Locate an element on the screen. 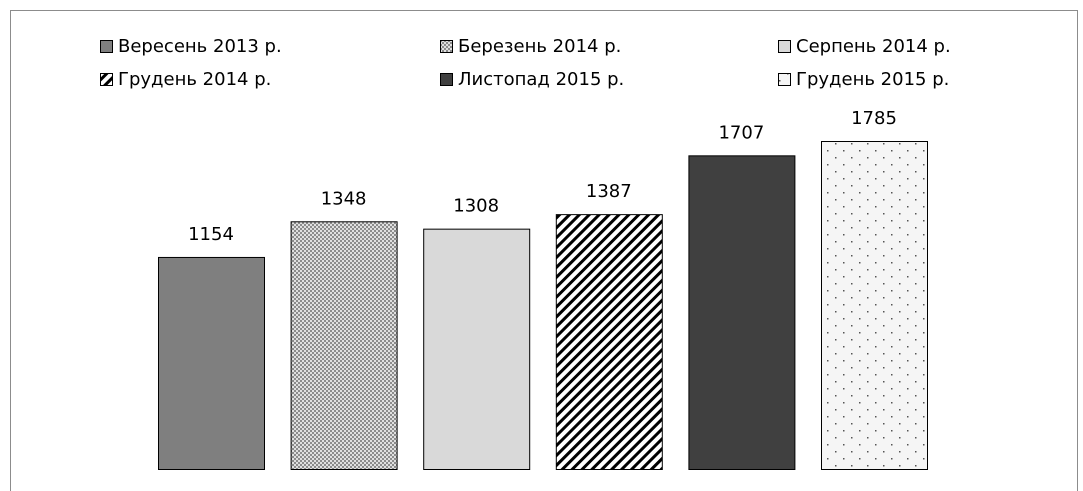 The width and height of the screenshot is (1083, 491). legend-label: Грудень 2014 р. is located at coordinates (194, 79).